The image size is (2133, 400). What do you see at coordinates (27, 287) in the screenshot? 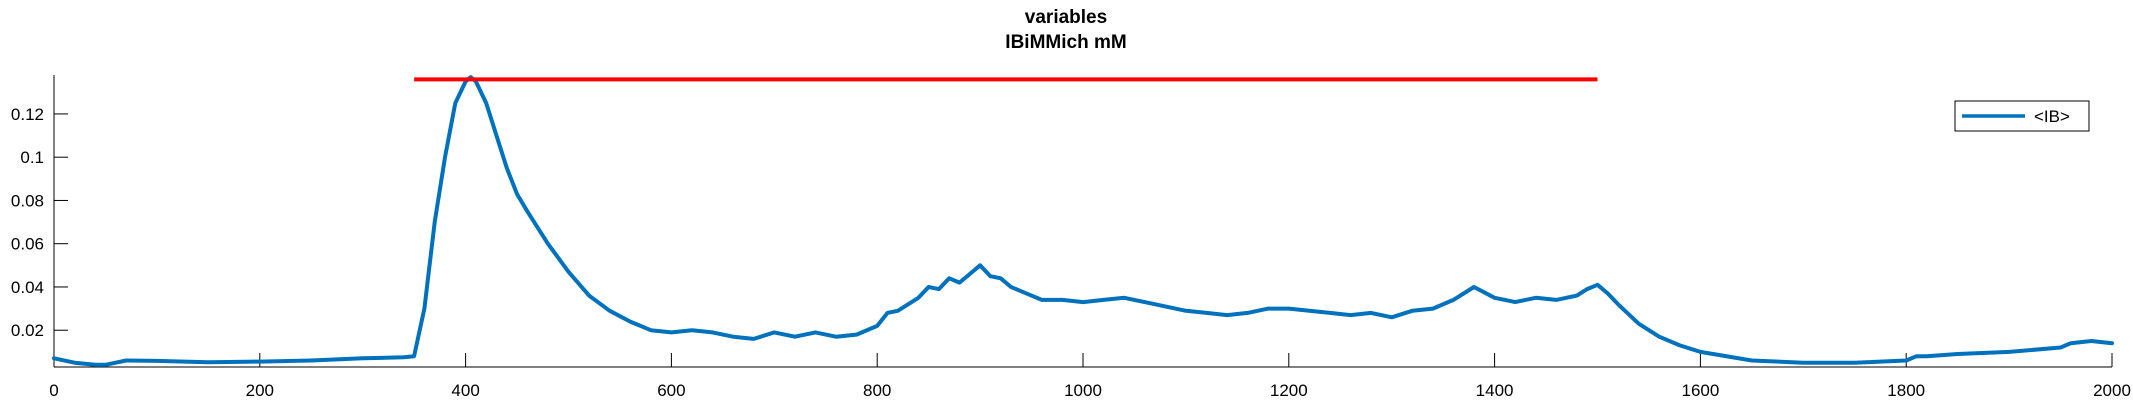
I see `y-tick-label: 0.04` at bounding box center [27, 287].